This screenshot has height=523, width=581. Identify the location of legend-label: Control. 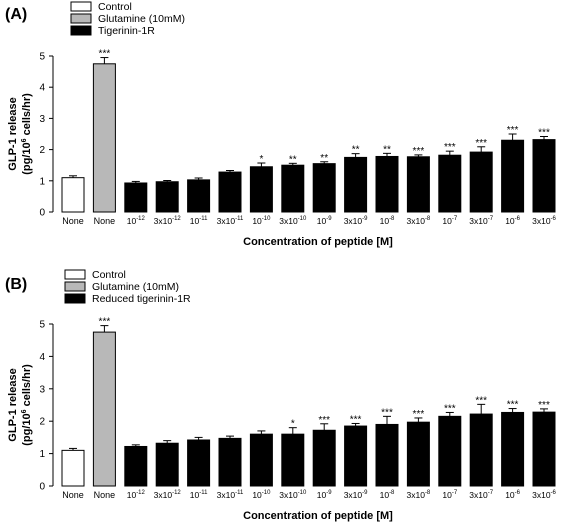
(115, 7).